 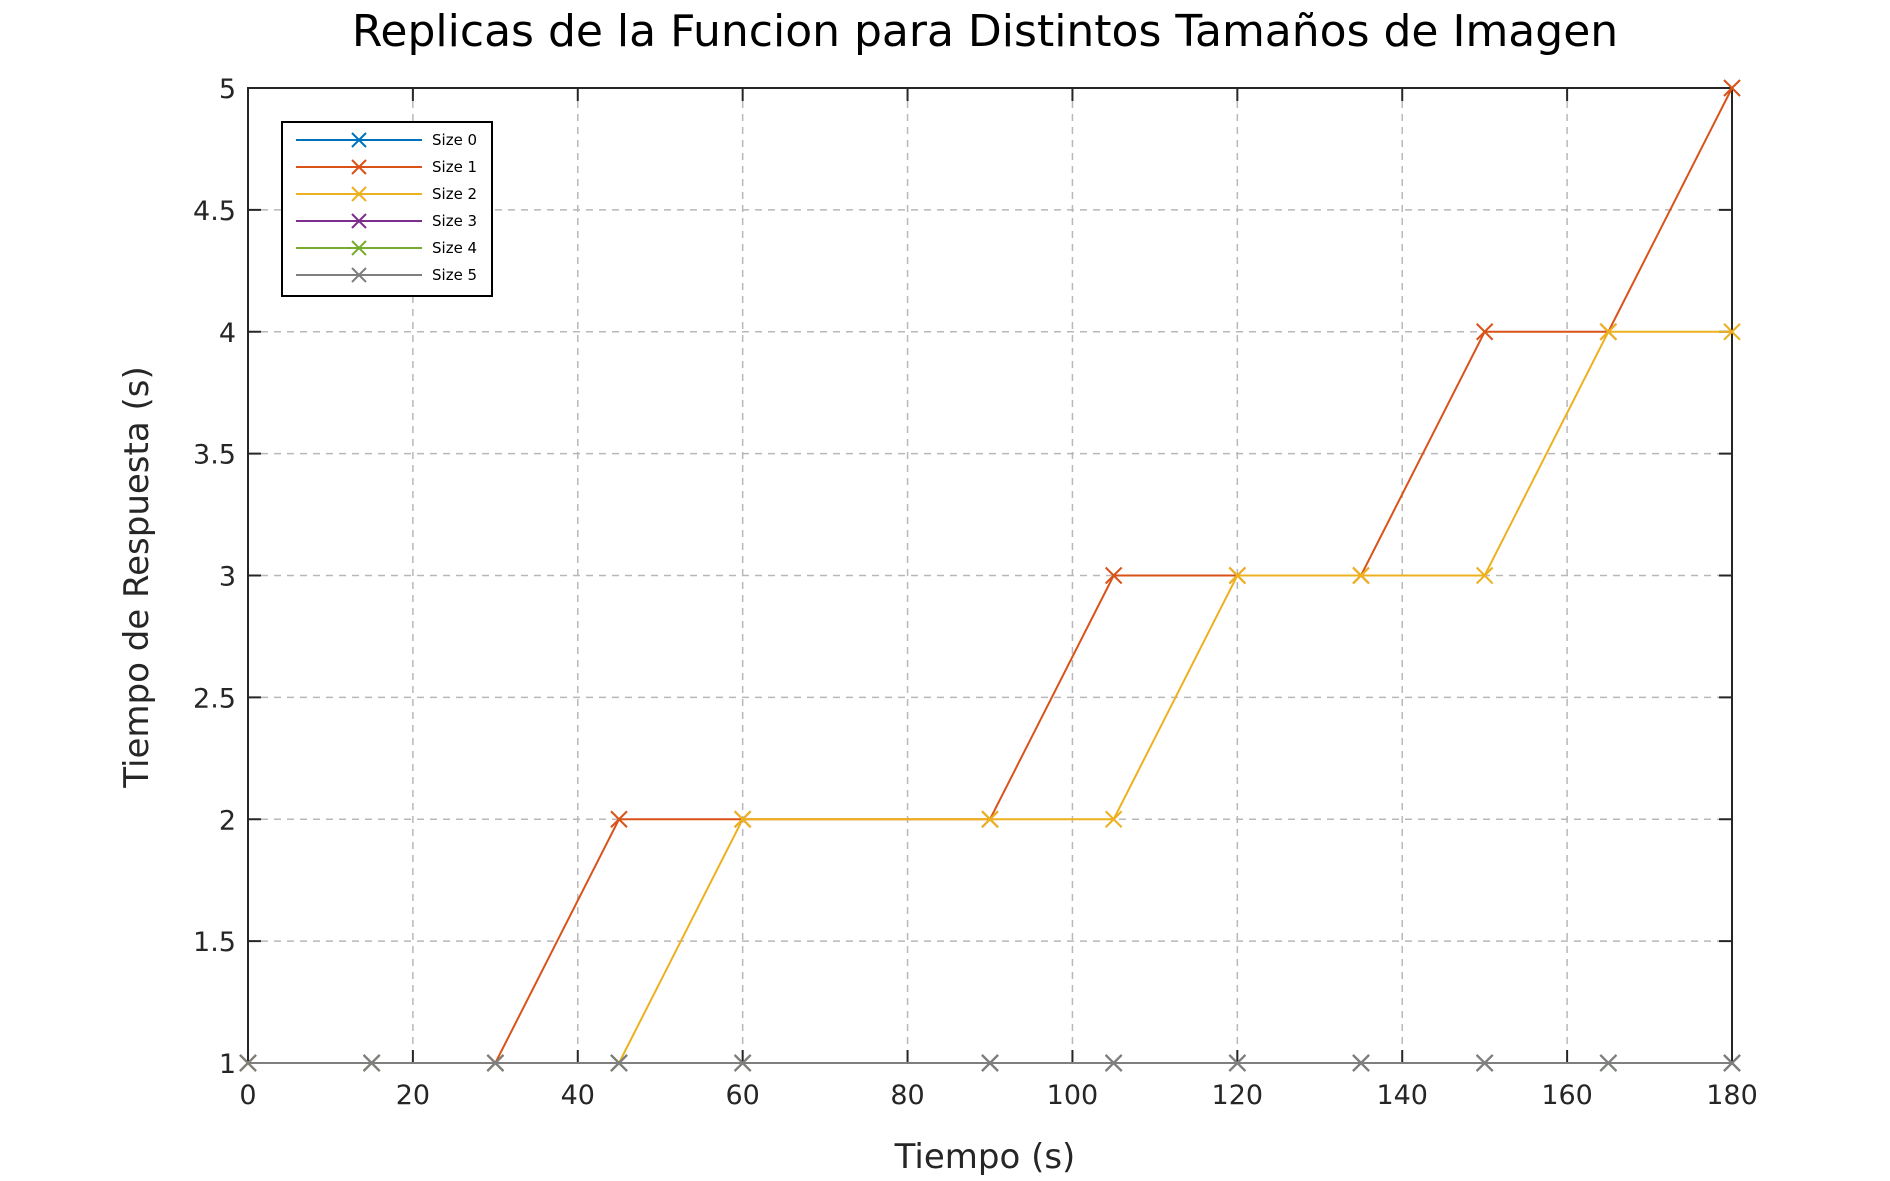 What do you see at coordinates (1732, 1095) in the screenshot?
I see `x-tick-label: 180` at bounding box center [1732, 1095].